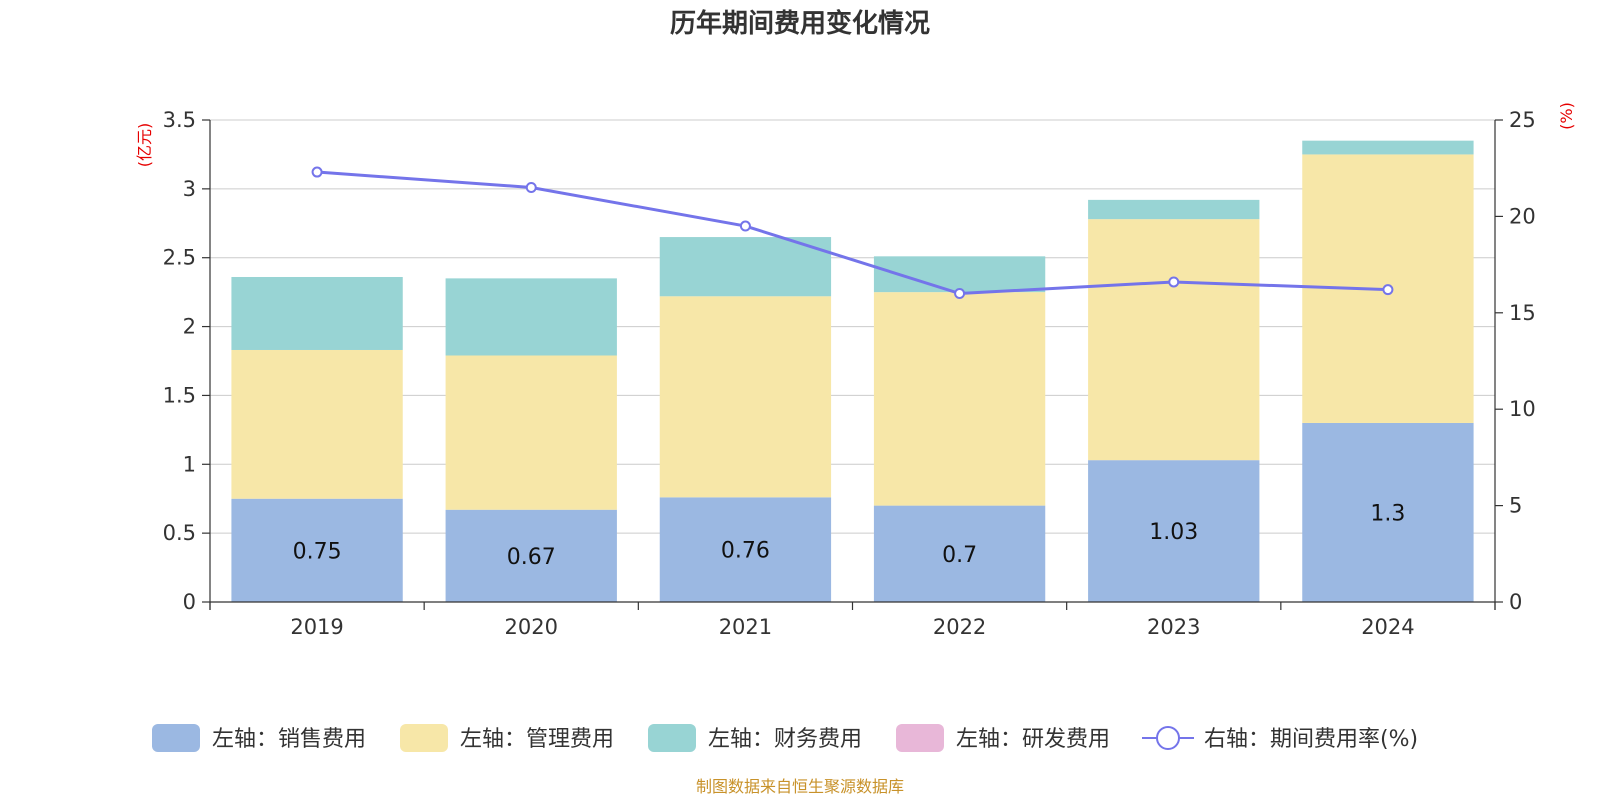 The width and height of the screenshot is (1600, 800). I want to click on right-axis-tick-label: 20, so click(1522, 216).